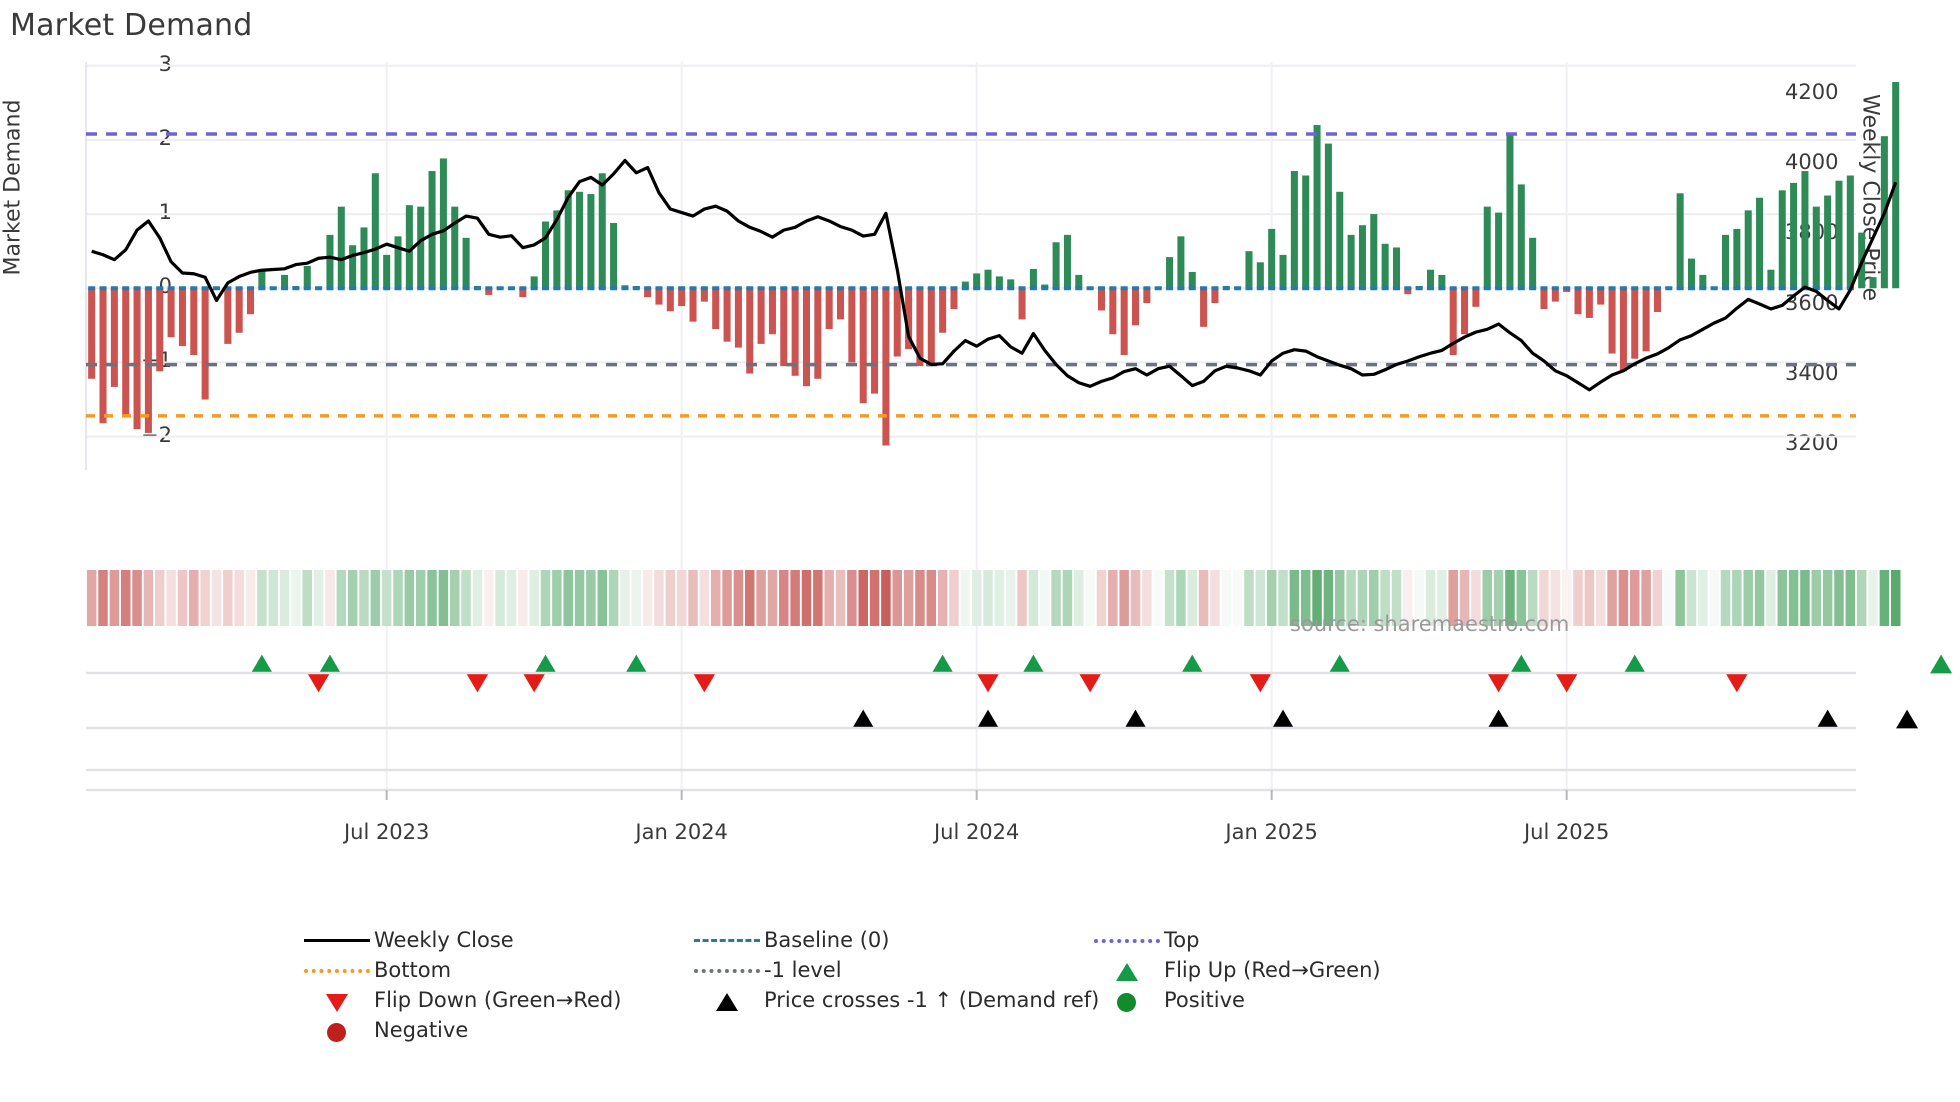 This screenshot has height=1102, width=1960. Describe the element at coordinates (413, 970) in the screenshot. I see `legend-label: Bottom` at that location.